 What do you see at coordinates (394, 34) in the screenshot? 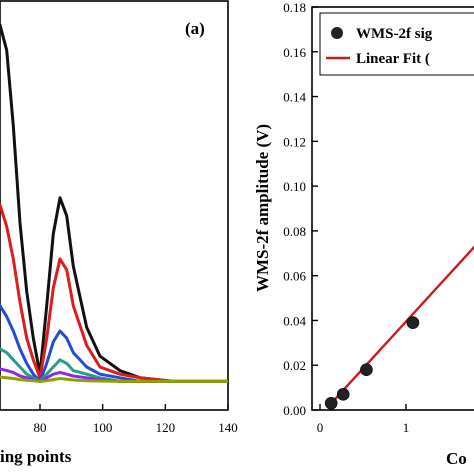
I see `legend-label-points: WMS-2f sig` at bounding box center [394, 34].